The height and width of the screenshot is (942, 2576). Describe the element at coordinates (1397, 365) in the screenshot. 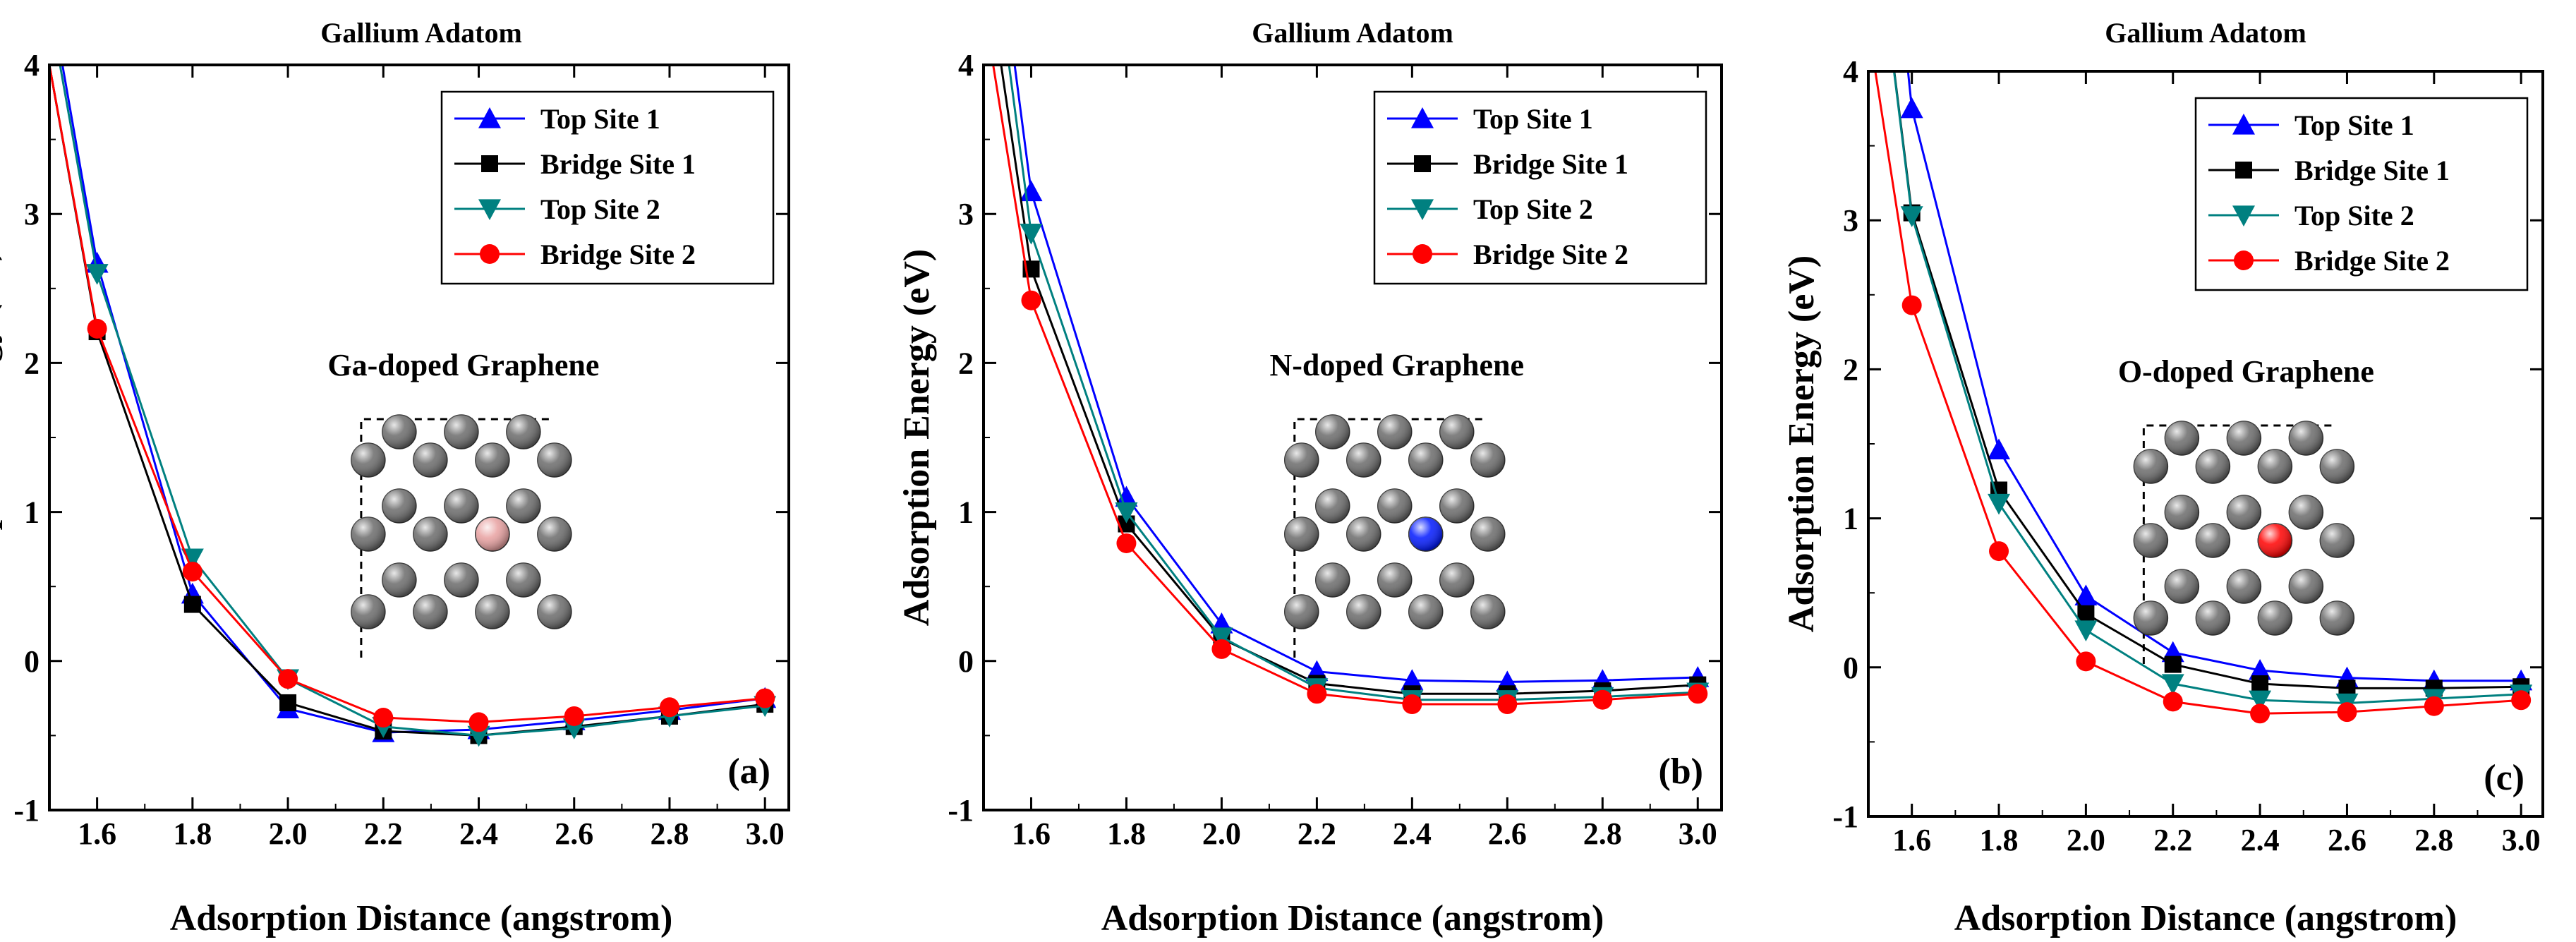

I see `inset-label: N-doped Graphene` at that location.